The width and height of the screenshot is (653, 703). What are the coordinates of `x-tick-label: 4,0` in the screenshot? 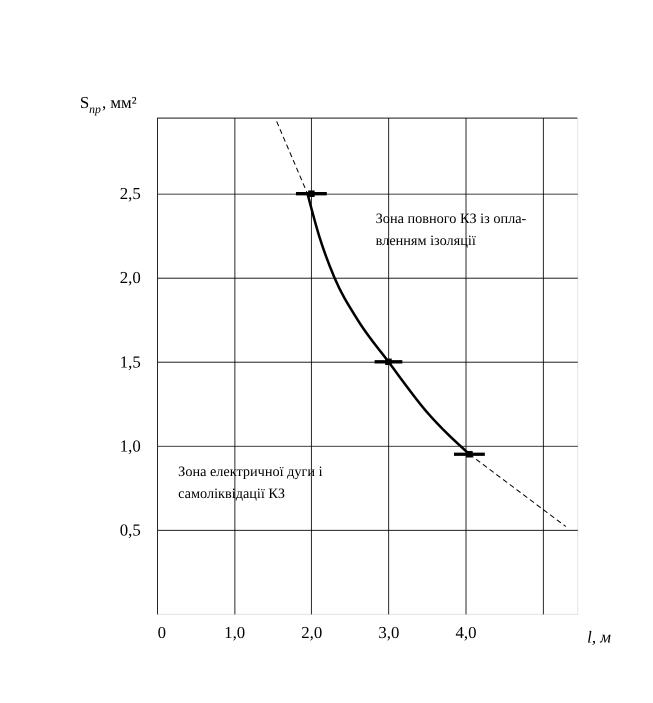 It's located at (465, 632).